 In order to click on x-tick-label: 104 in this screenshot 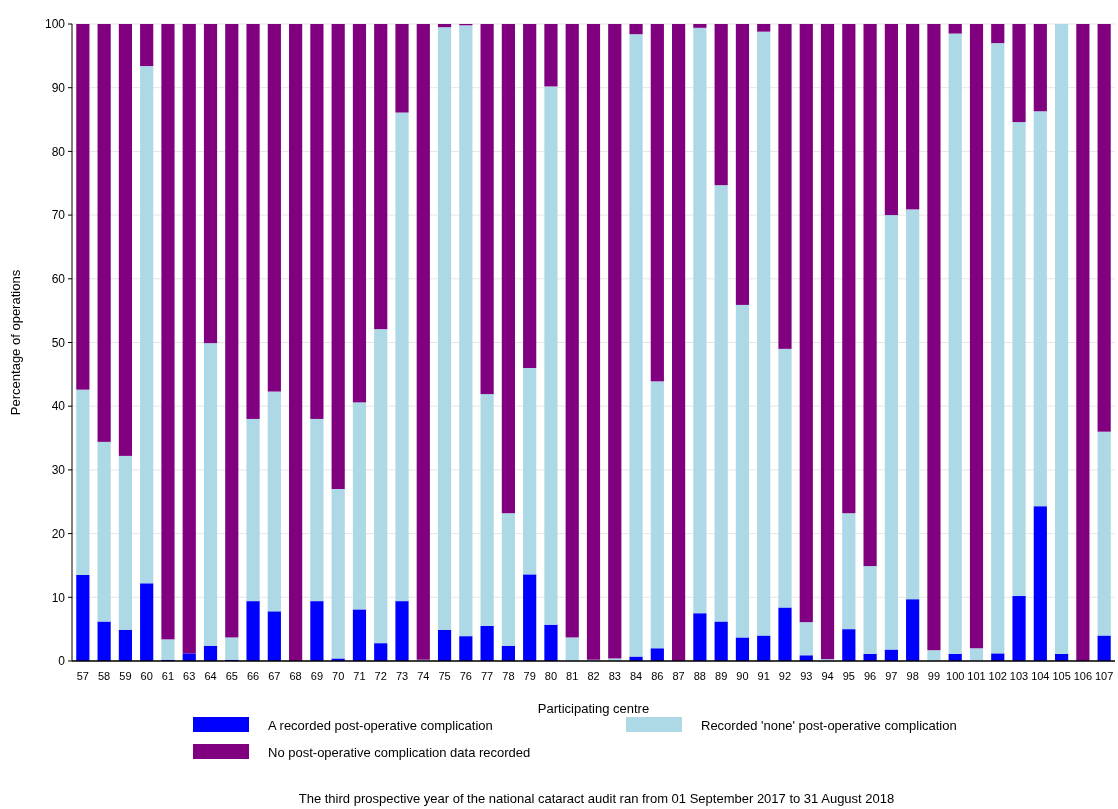, I will do `click(1040, 676)`.